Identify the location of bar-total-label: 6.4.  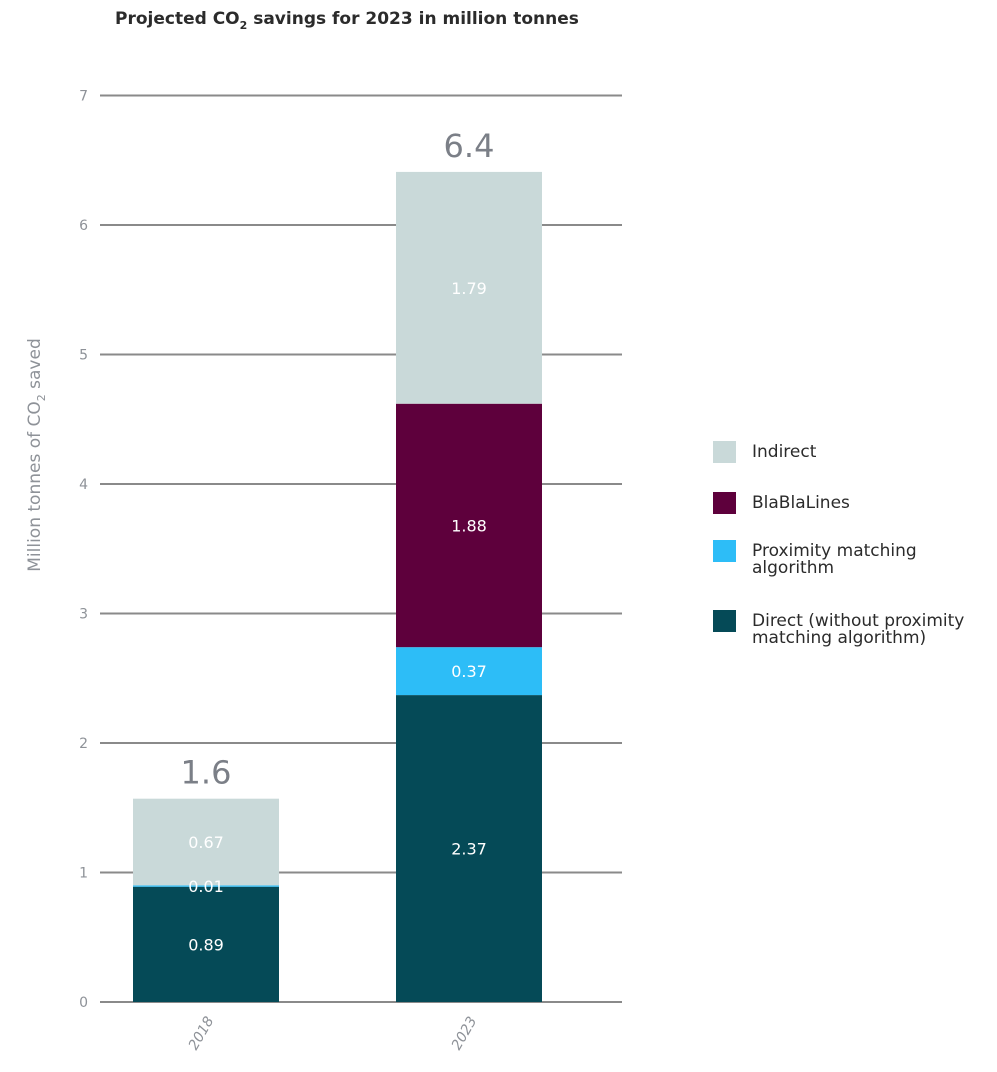
(469, 146).